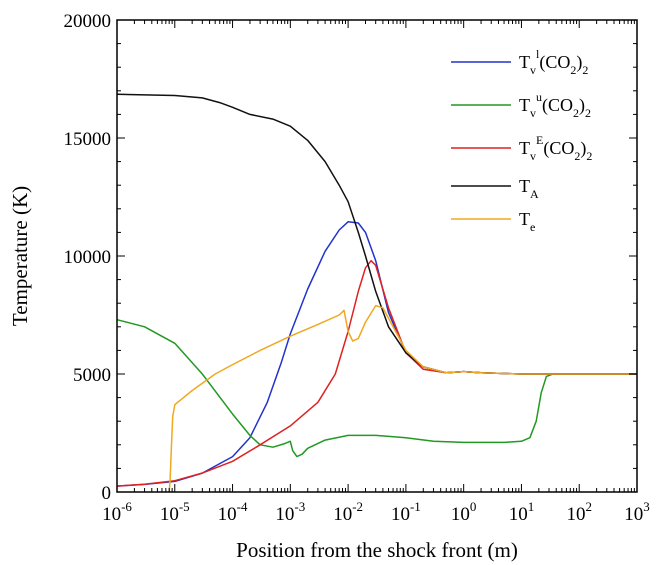  What do you see at coordinates (357, 506) in the screenshot?
I see `x-tick-label-exponent: -2` at bounding box center [357, 506].